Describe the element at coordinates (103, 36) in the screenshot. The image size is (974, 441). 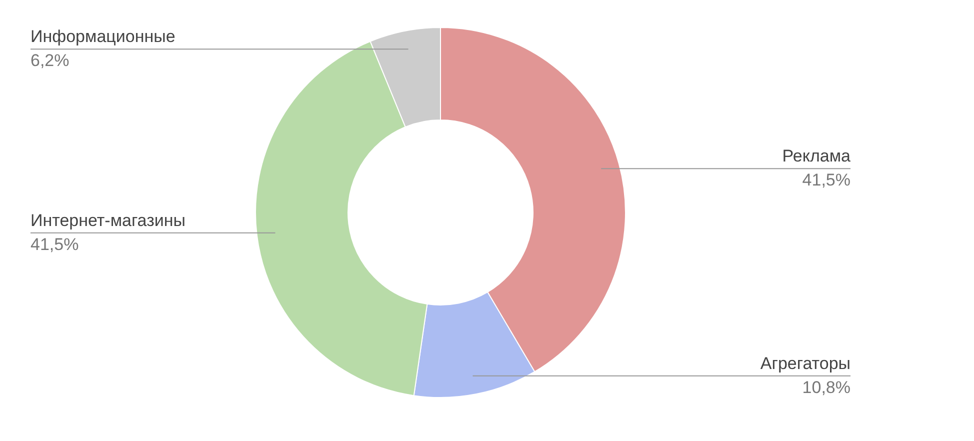
I see `slice-label: Информационные` at that location.